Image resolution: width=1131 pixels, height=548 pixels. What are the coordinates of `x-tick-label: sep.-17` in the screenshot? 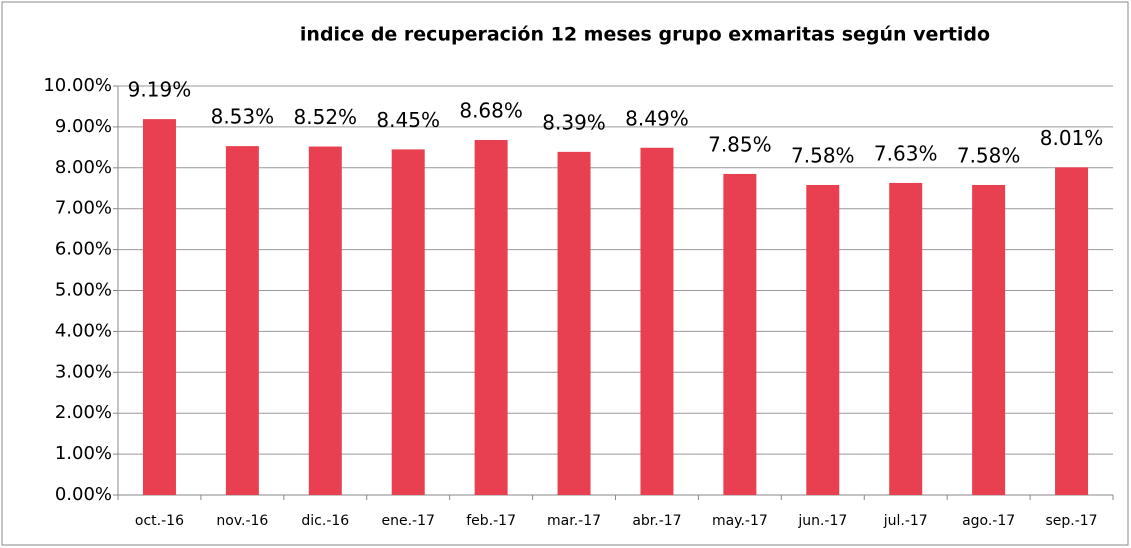 It's located at (1071, 521).